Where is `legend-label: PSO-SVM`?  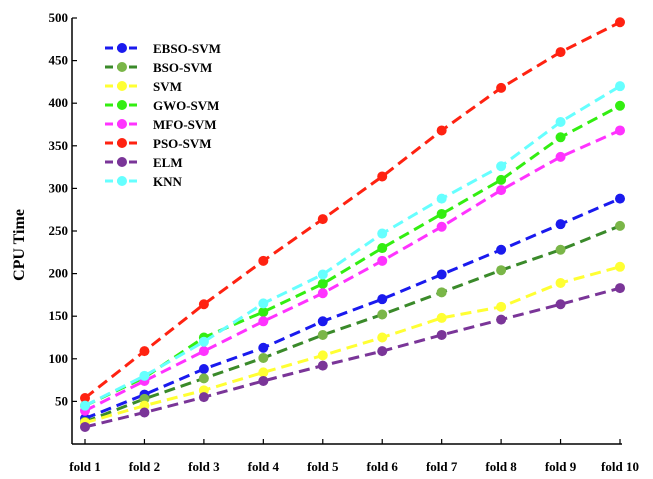
legend-label: PSO-SVM is located at coordinates (182, 143).